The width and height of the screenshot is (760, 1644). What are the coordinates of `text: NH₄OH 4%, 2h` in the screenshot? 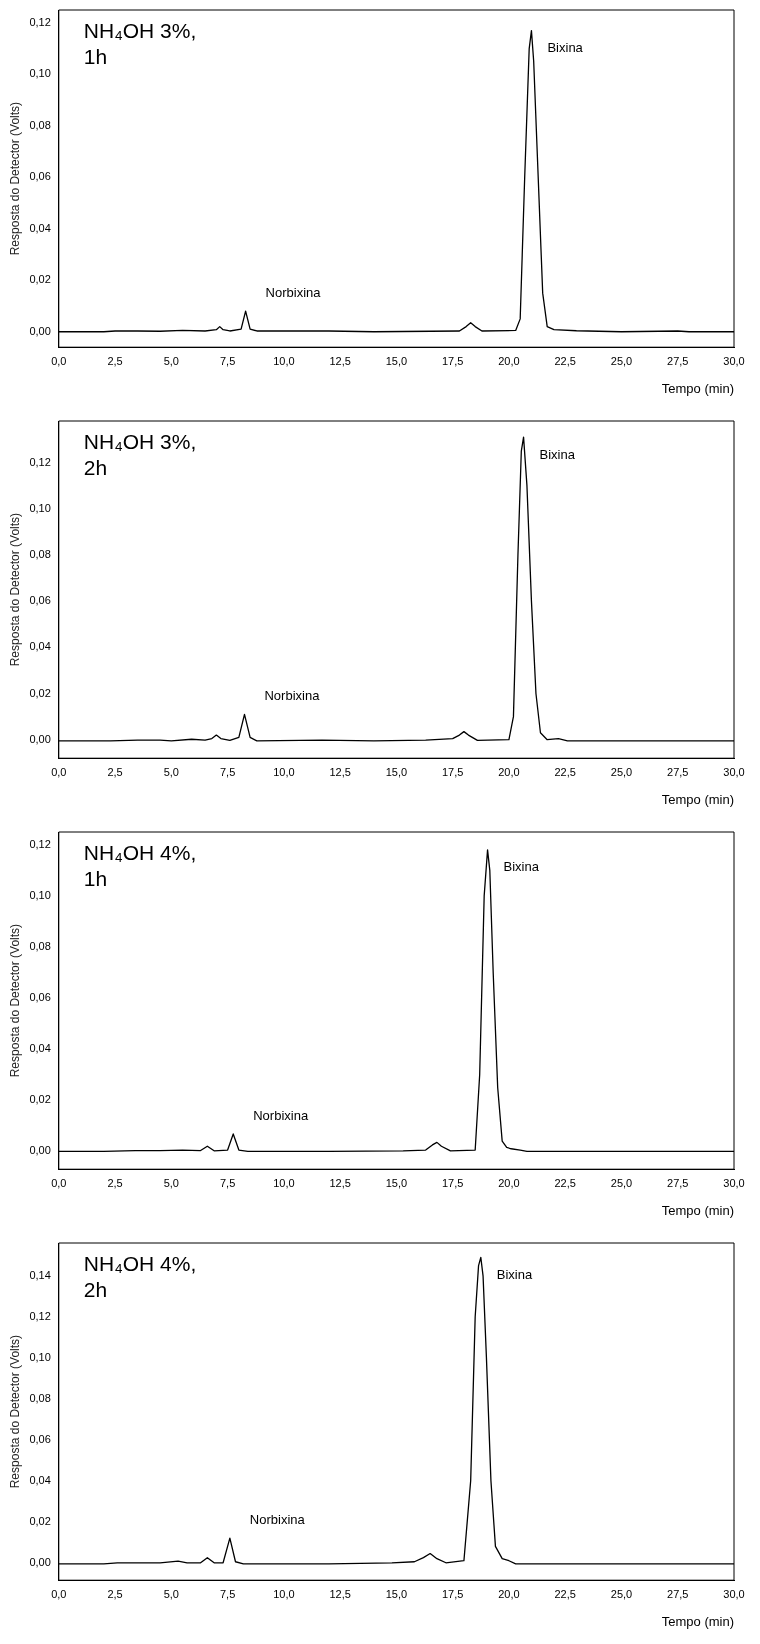 It's located at (140, 1277).